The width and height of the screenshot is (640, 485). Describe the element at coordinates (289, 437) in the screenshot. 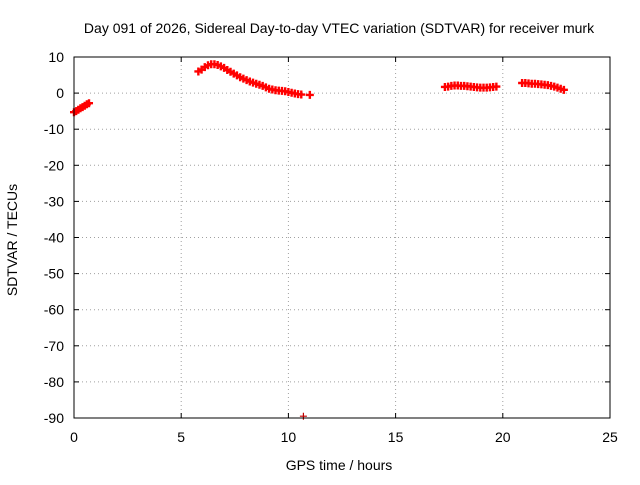

I see `x-tick-label: 10` at that location.